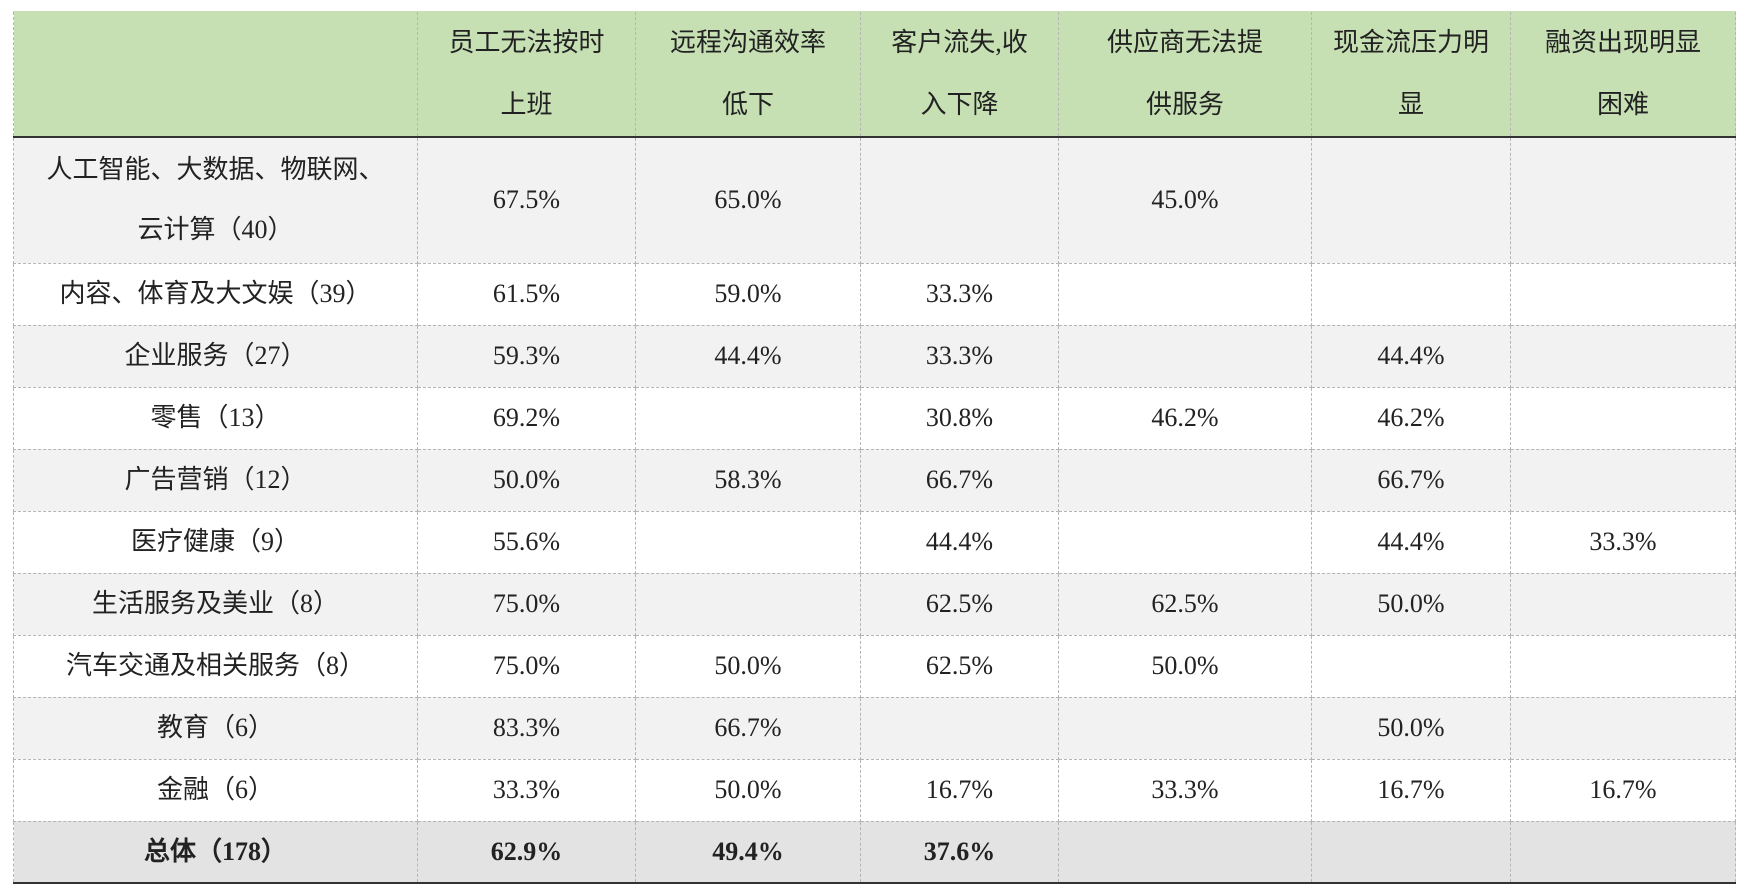  What do you see at coordinates (526, 852) in the screenshot?
I see `total-cell: 62.9%` at bounding box center [526, 852].